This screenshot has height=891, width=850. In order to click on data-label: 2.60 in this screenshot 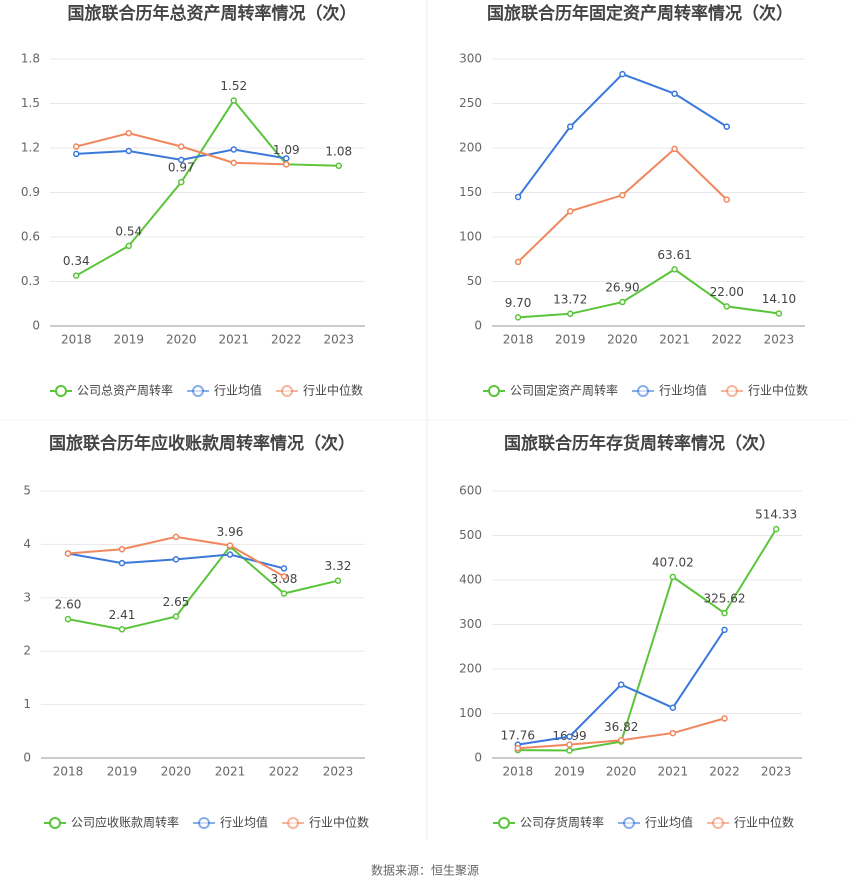, I will do `click(68, 605)`.